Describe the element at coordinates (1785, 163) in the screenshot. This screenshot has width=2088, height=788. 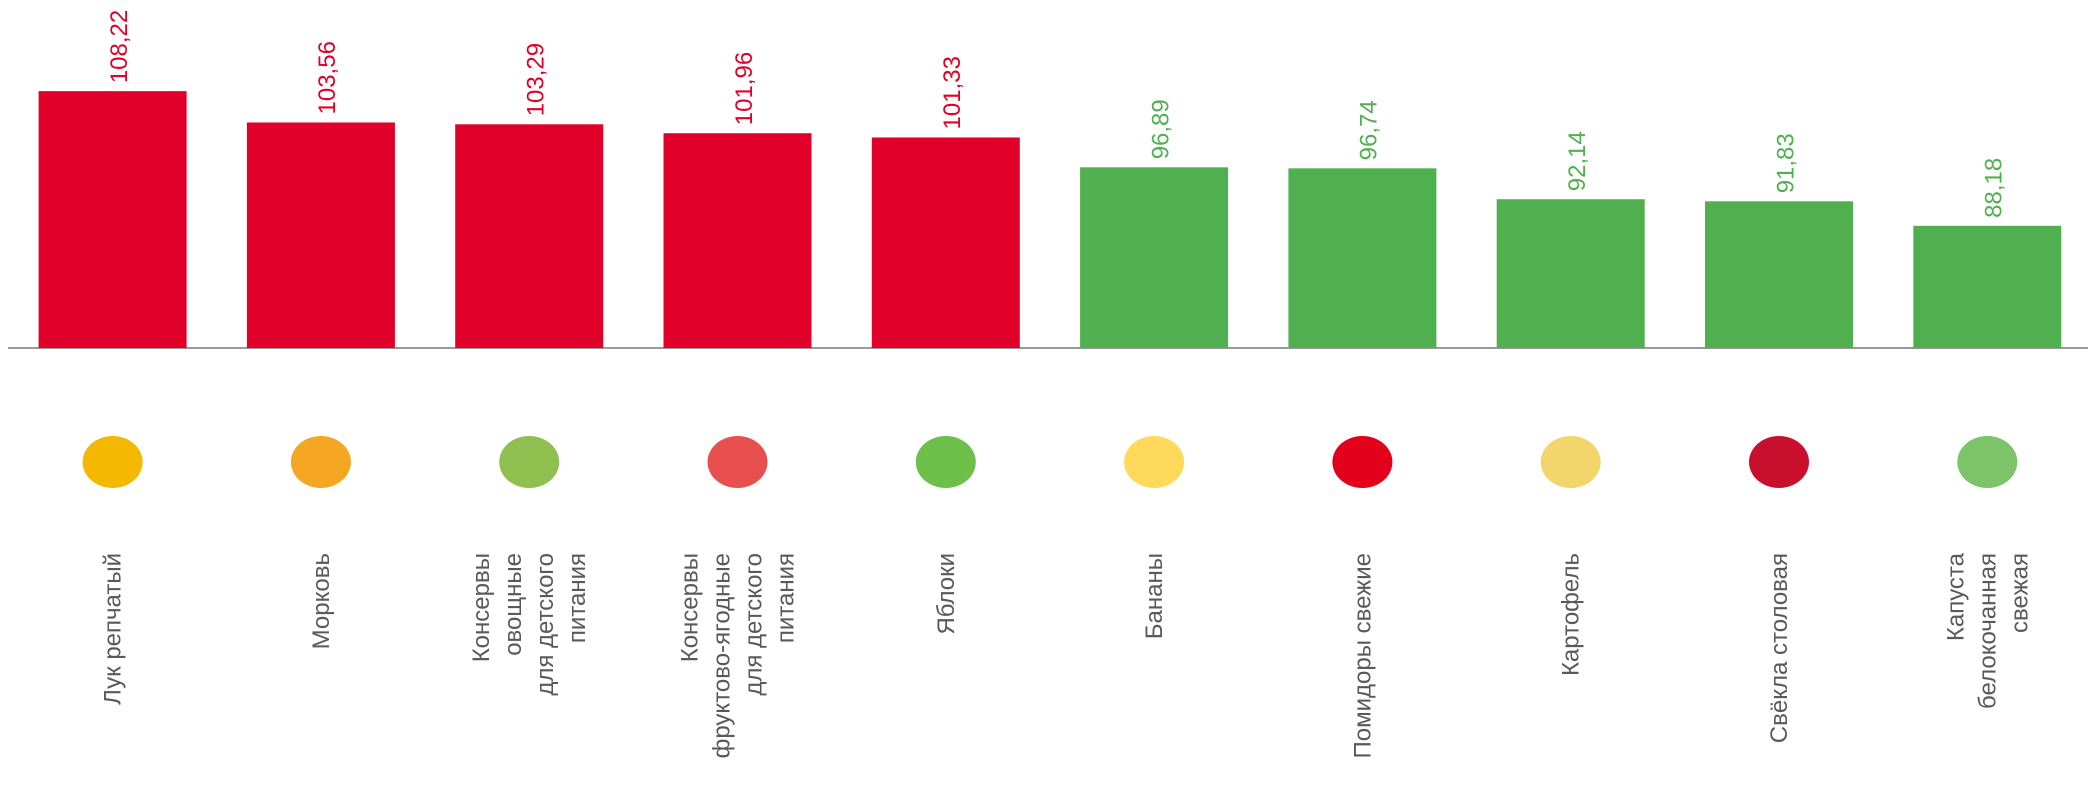
I see `value-label: 91,83` at that location.